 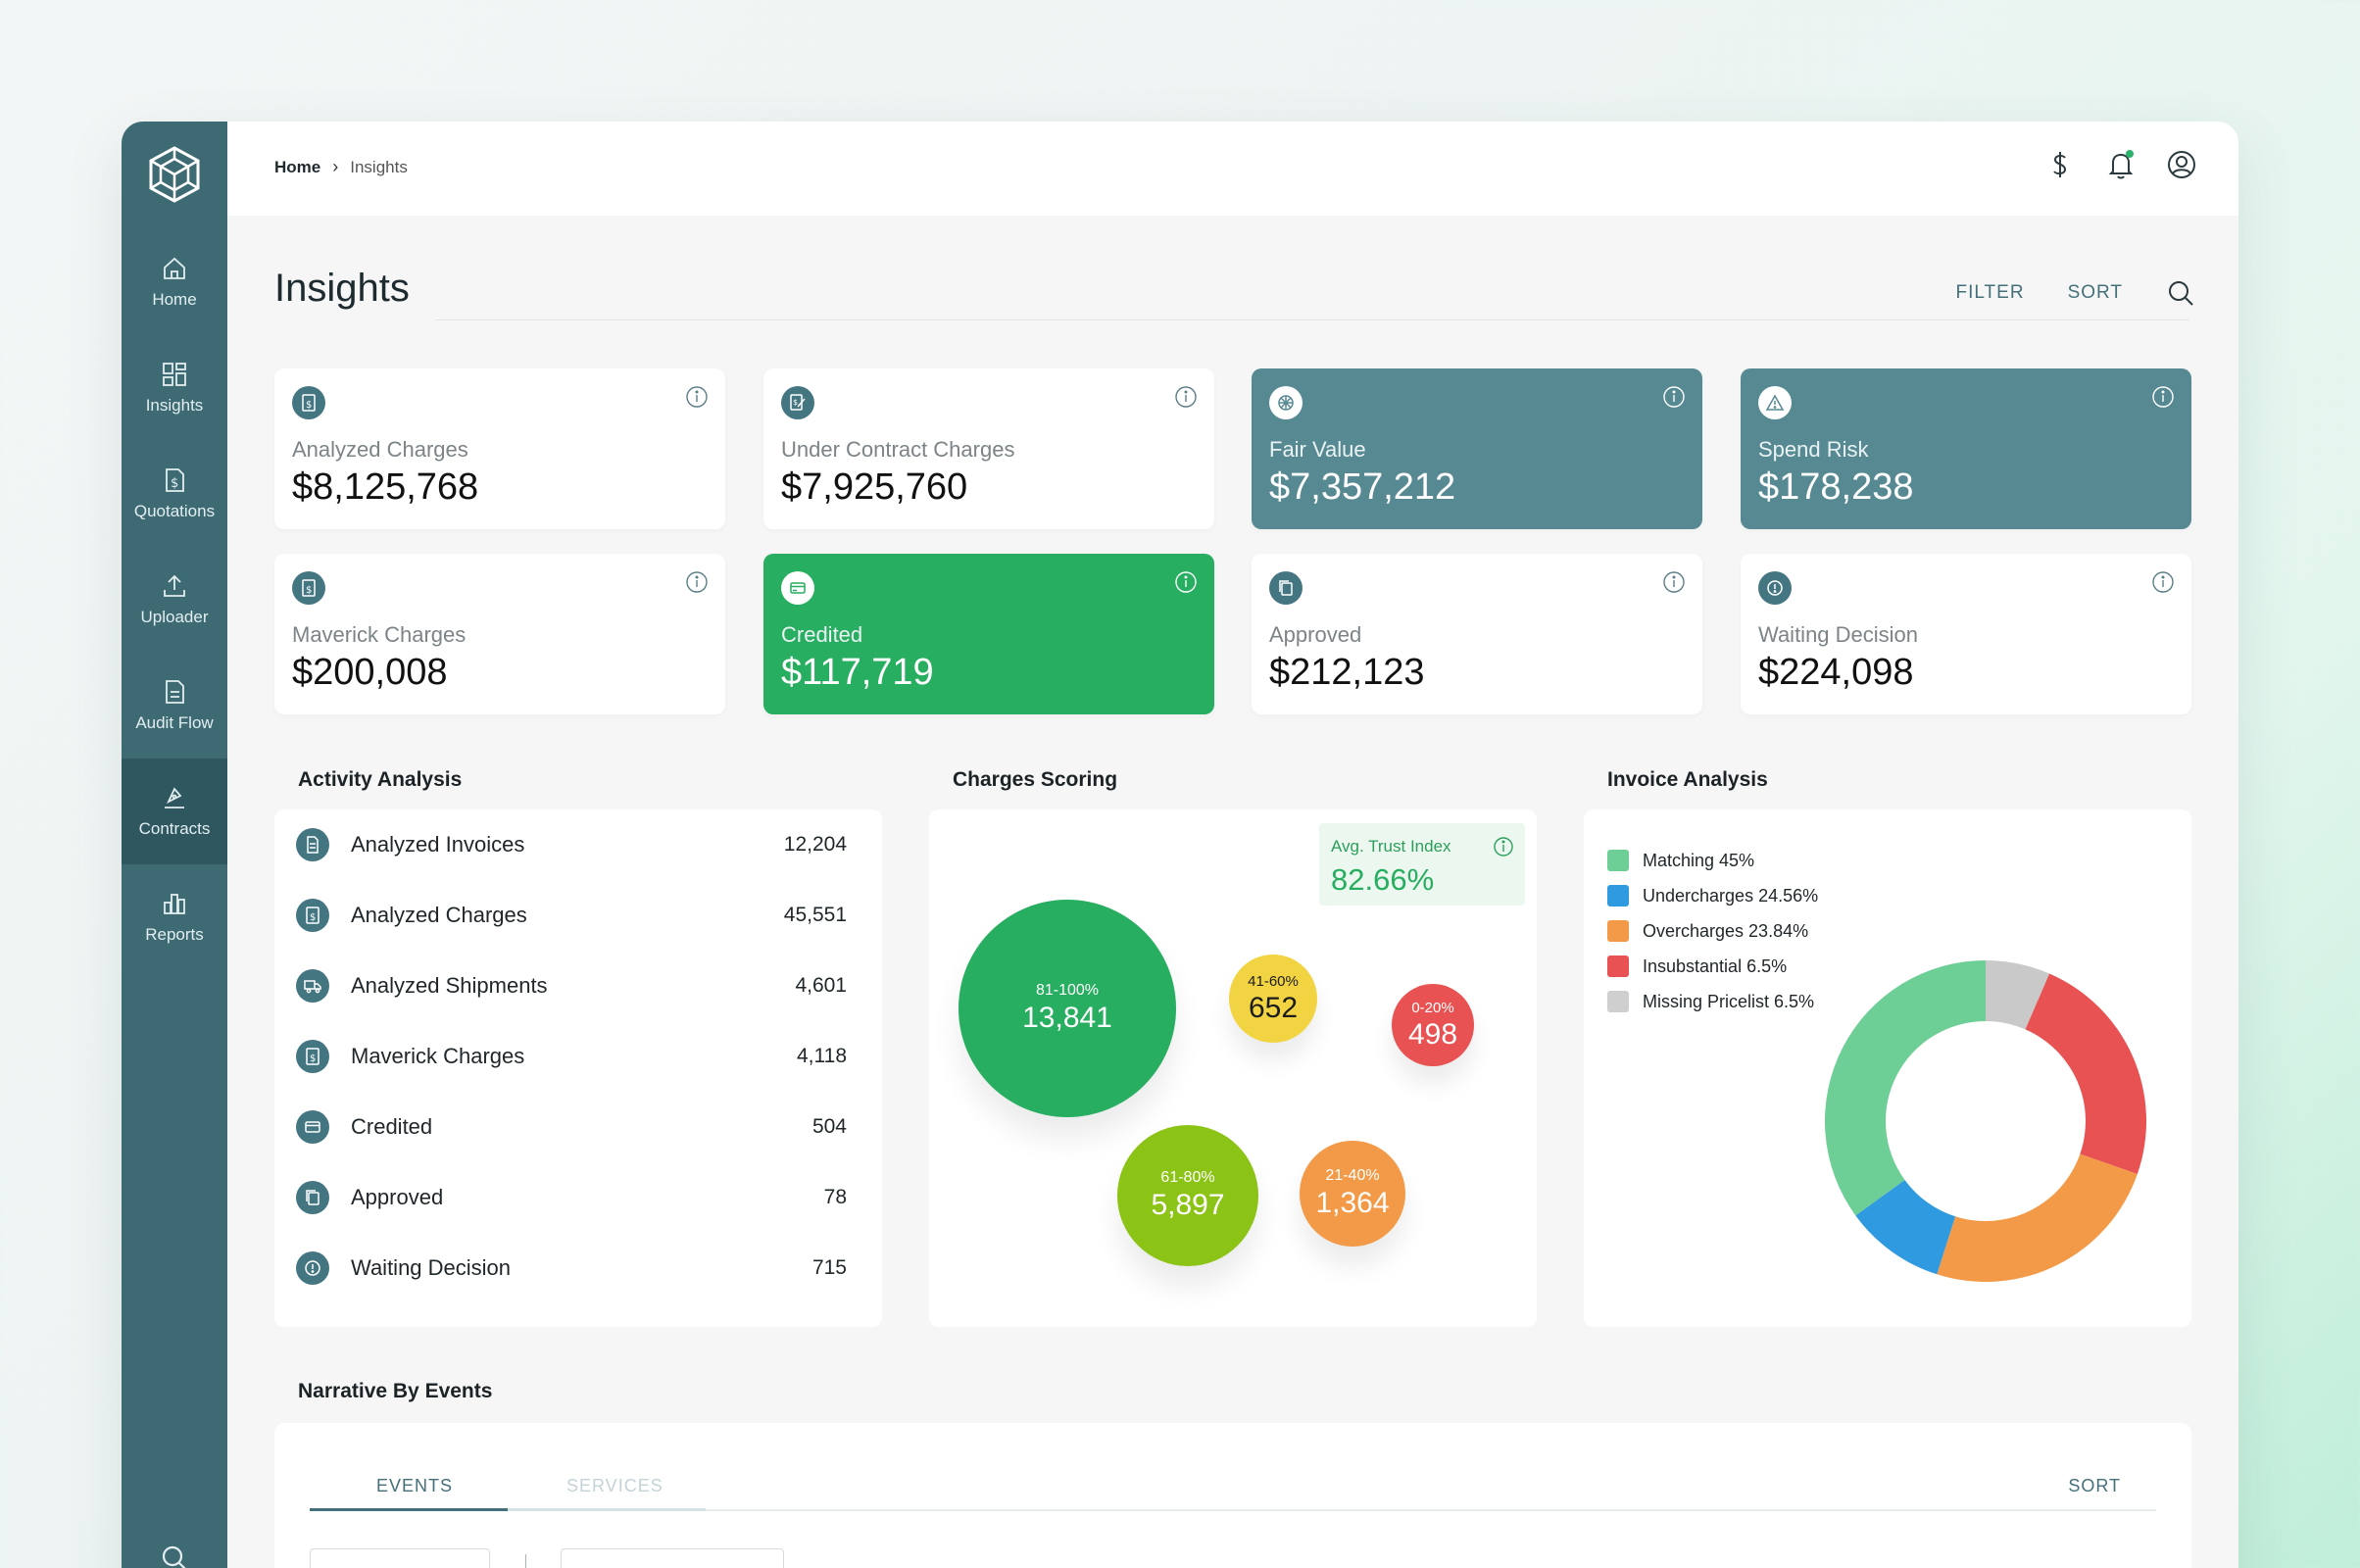 What do you see at coordinates (2095, 292) in the screenshot?
I see `sort-button: SORT` at bounding box center [2095, 292].